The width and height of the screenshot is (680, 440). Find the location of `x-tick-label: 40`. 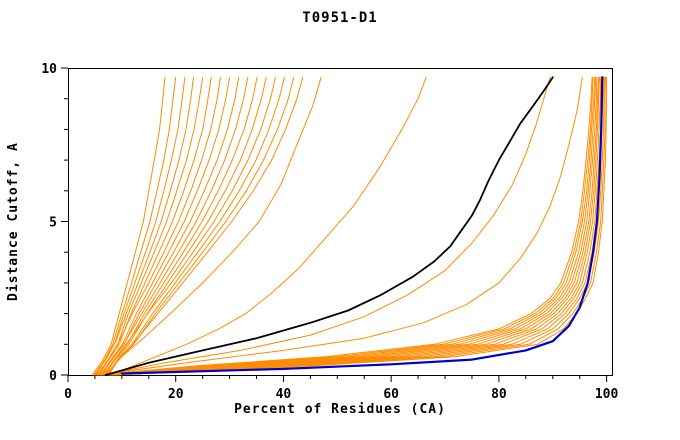

x-tick-label: 40 is located at coordinates (284, 394).